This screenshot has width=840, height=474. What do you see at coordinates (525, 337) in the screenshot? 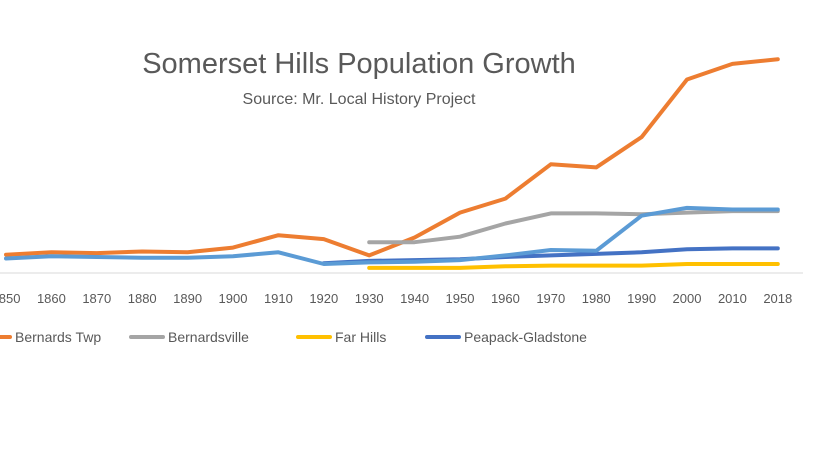
I see `legend-label: Peapack-Gladstone` at bounding box center [525, 337].